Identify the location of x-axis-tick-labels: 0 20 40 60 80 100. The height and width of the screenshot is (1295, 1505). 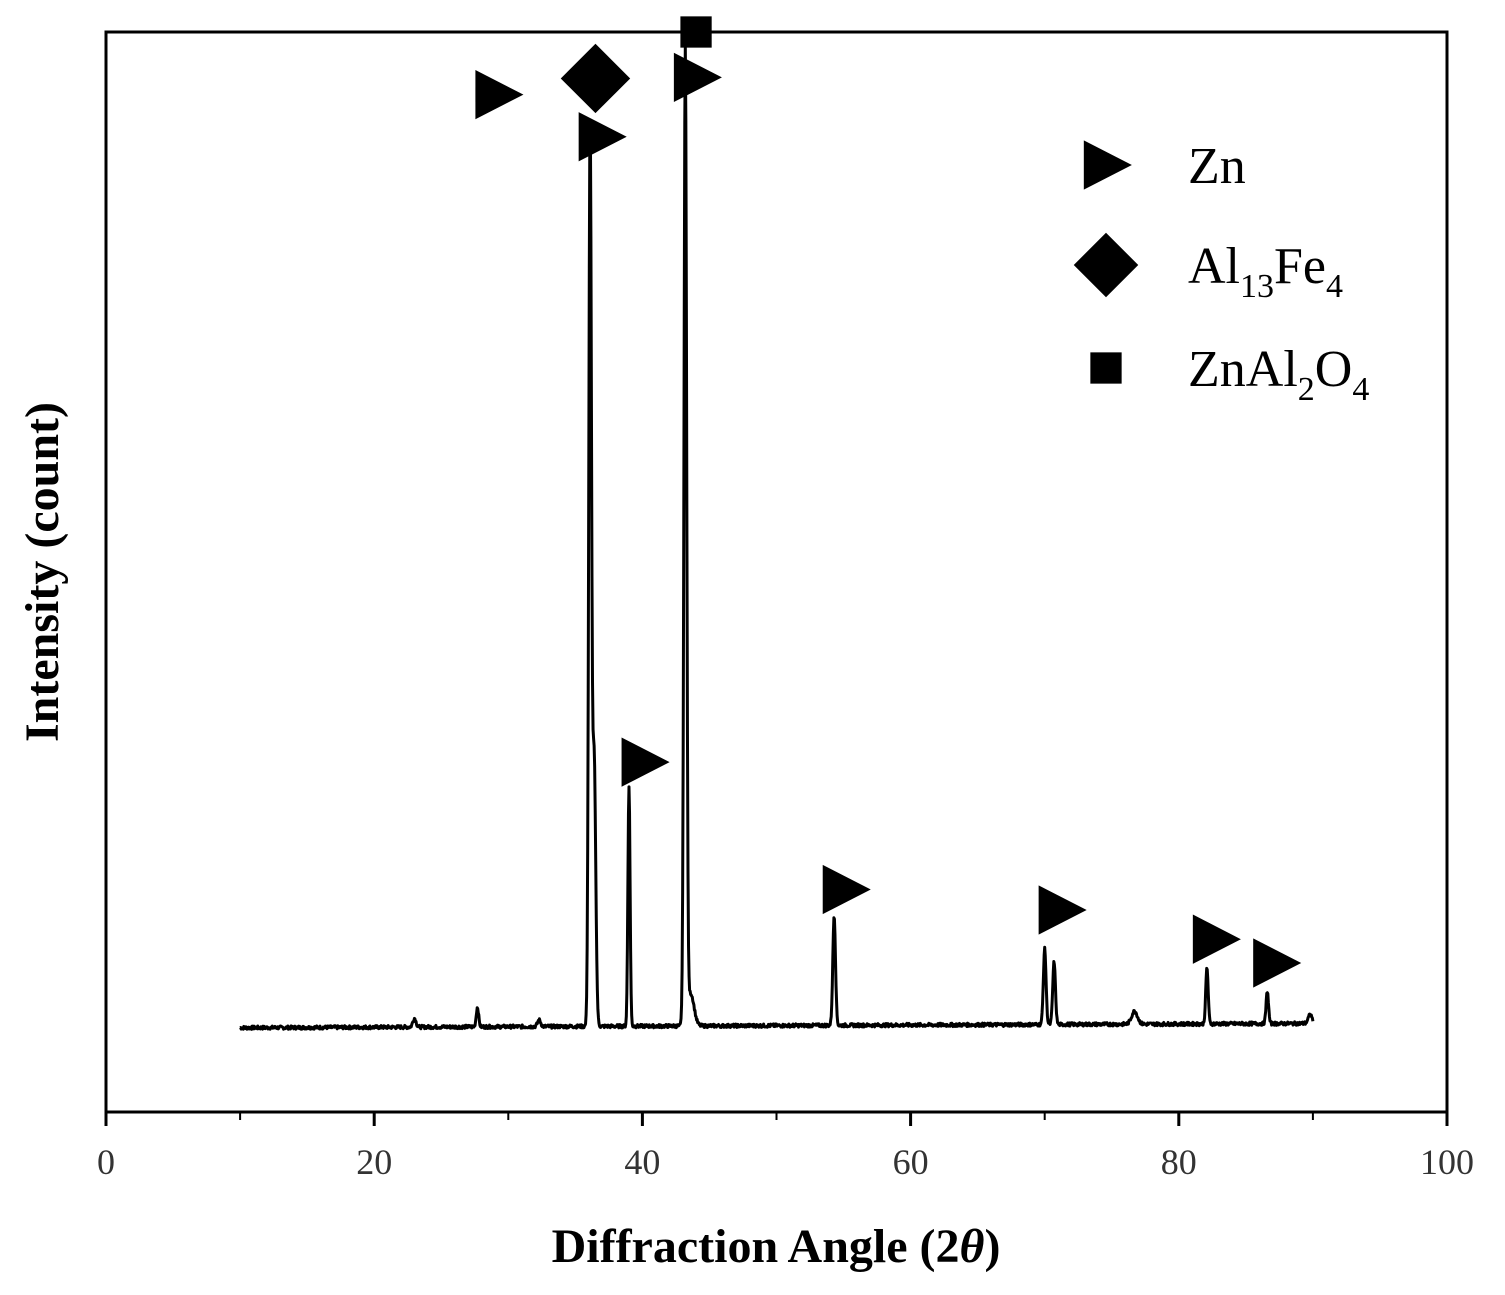
(785, 1162).